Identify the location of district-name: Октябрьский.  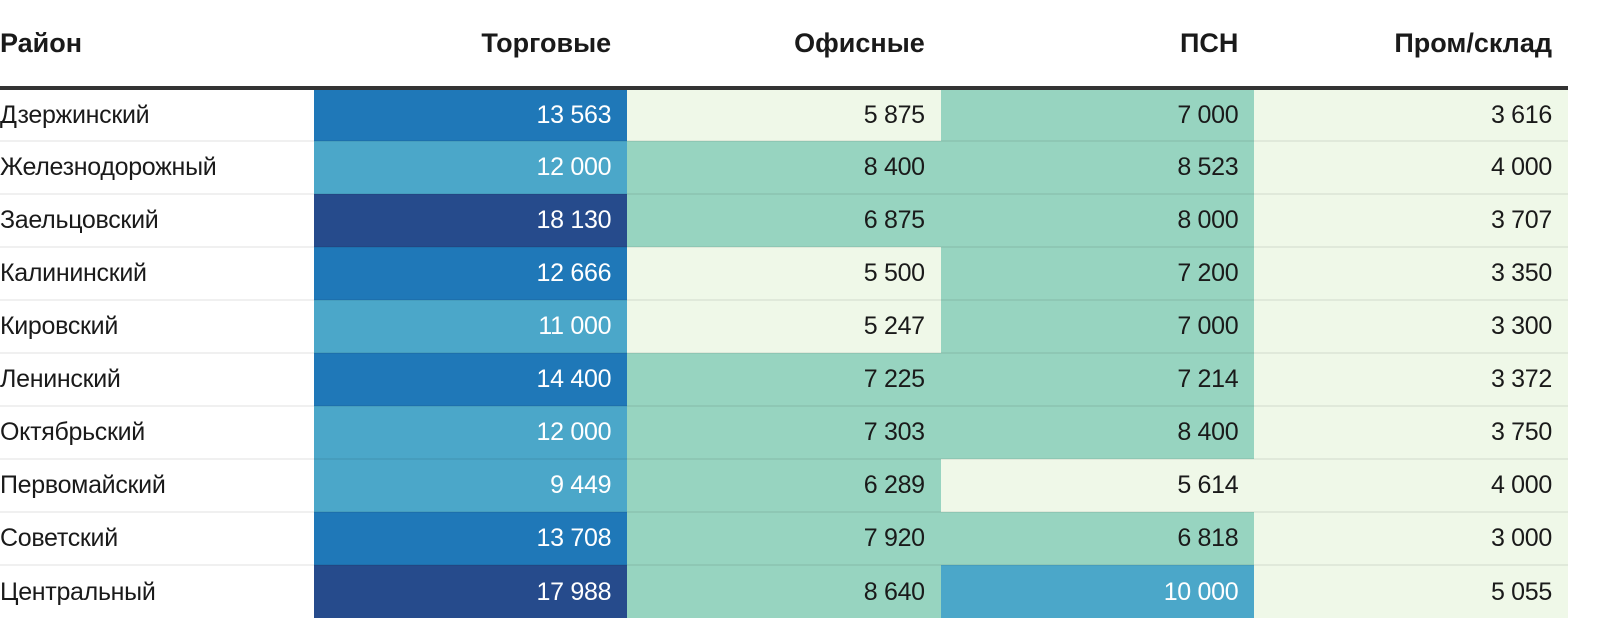
(157, 432).